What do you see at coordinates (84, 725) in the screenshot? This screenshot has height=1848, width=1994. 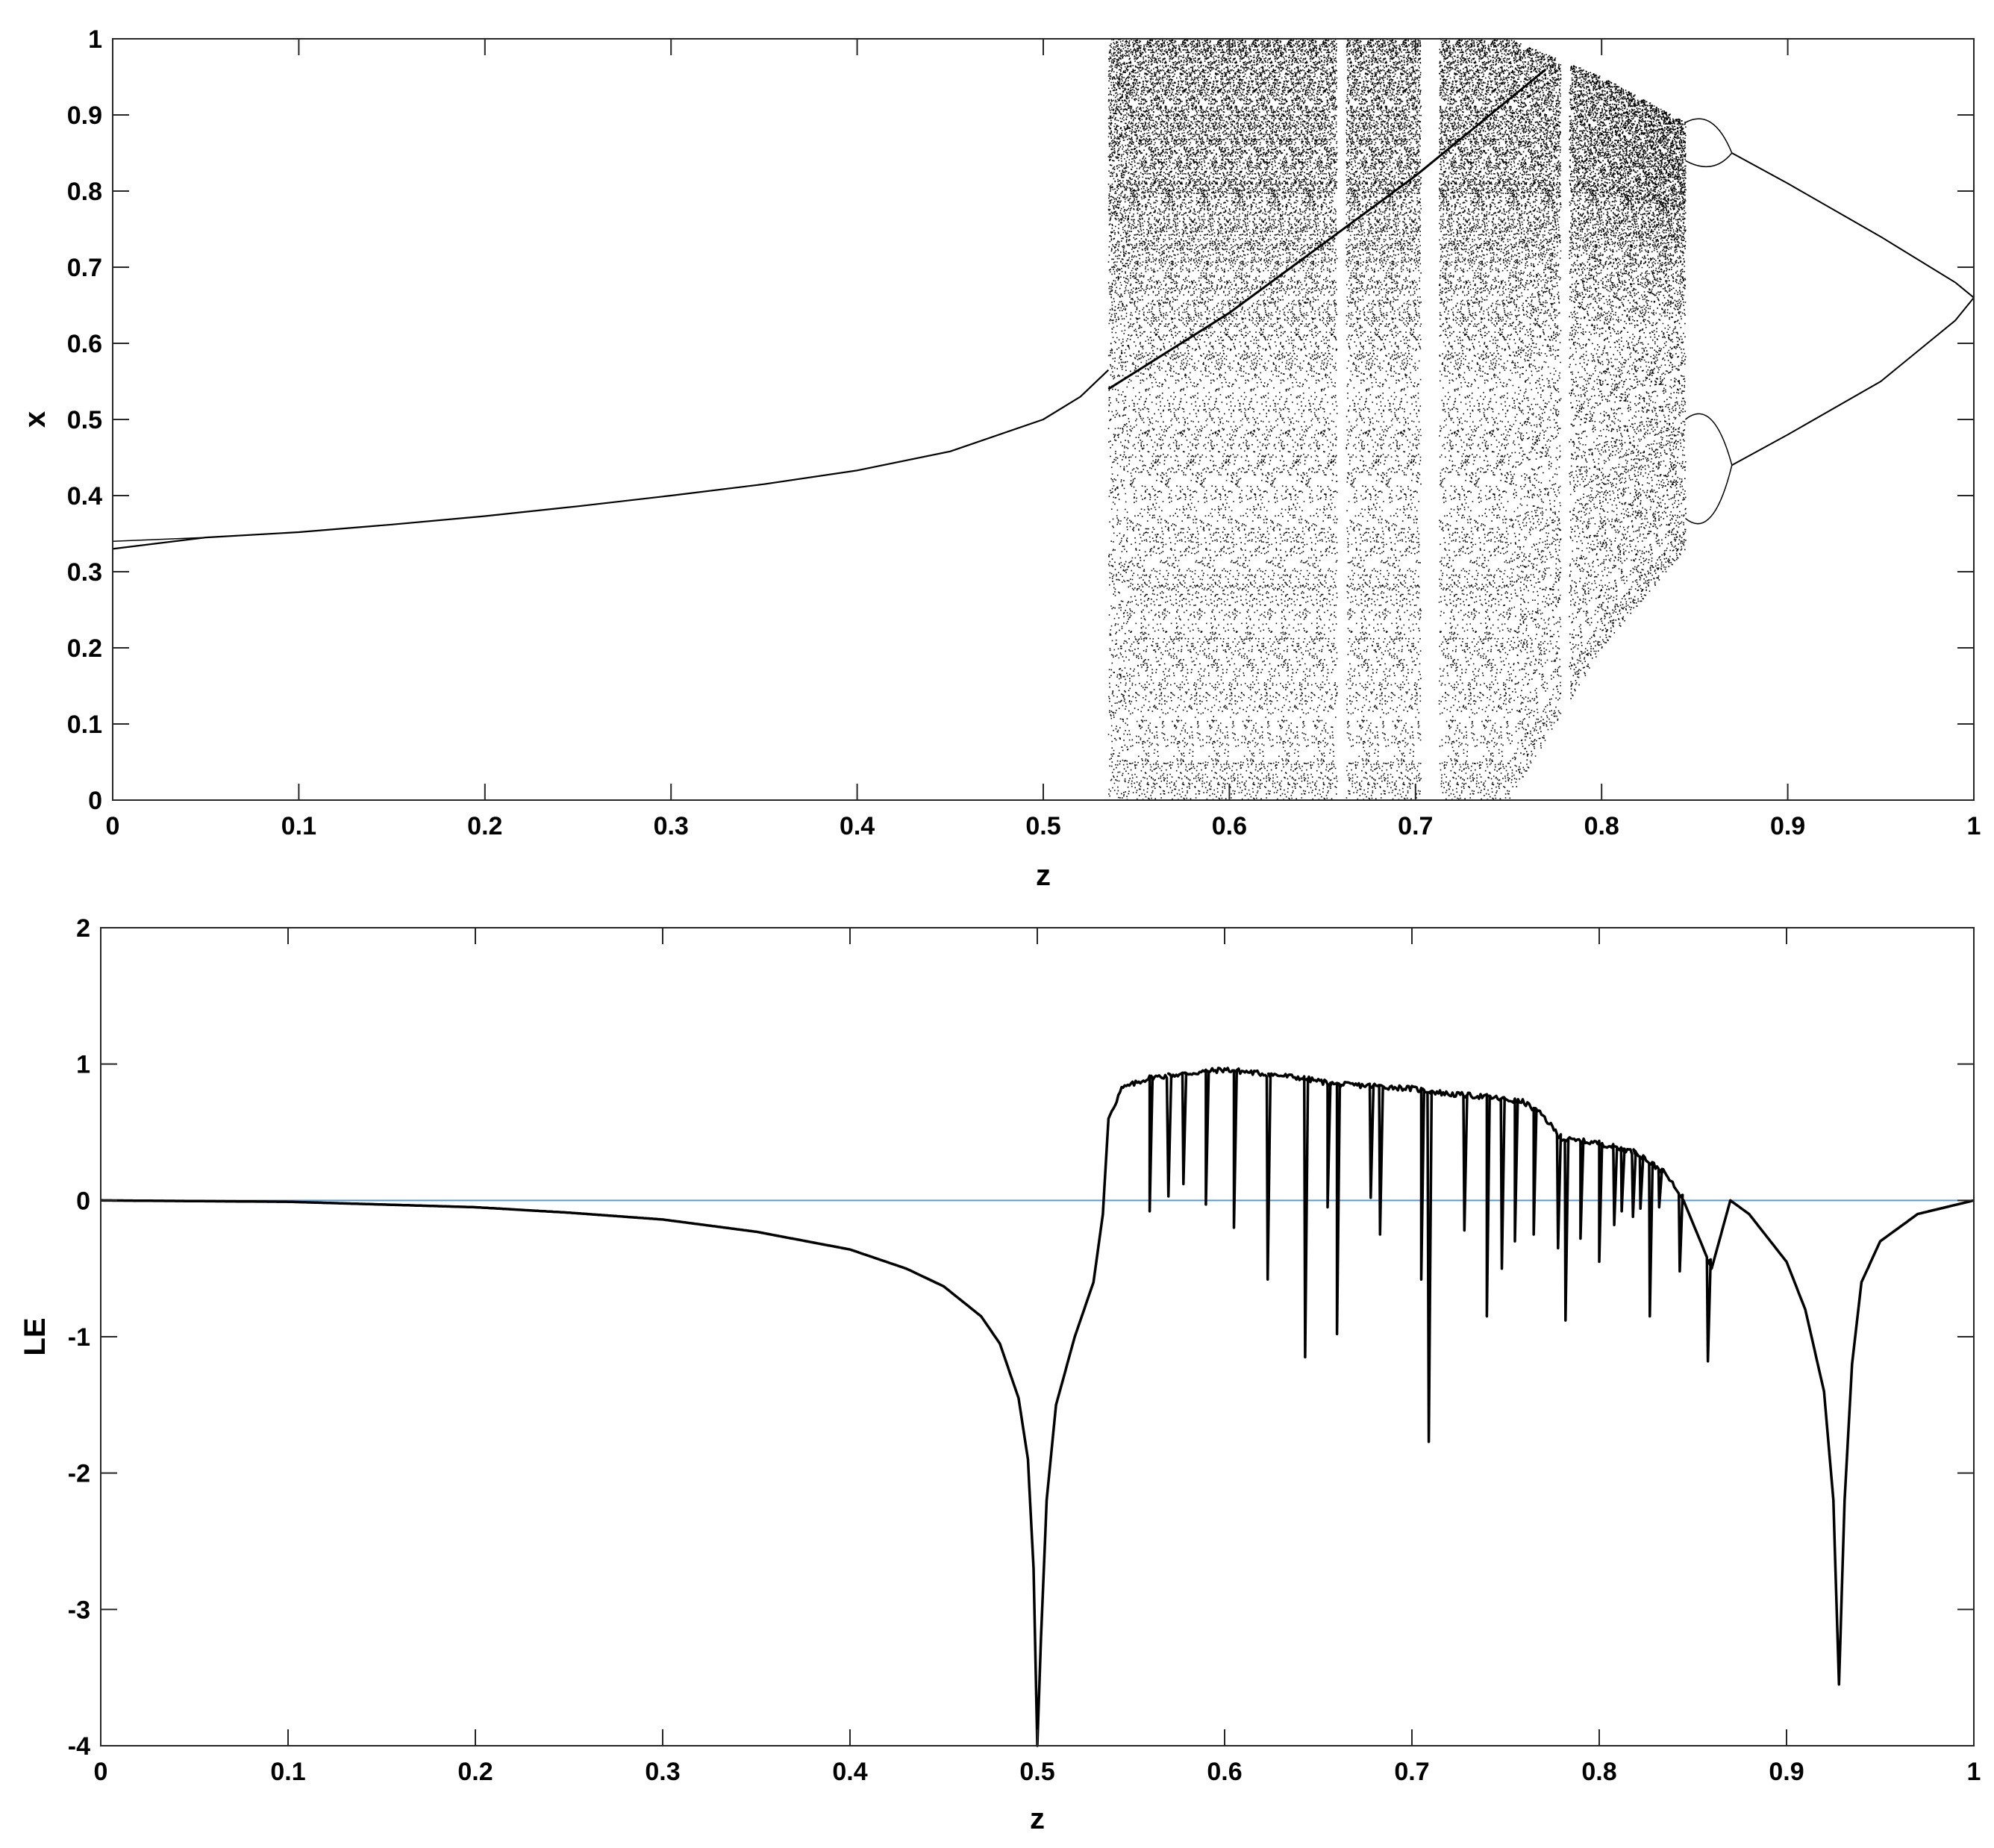 I see `bifurcation-y-tick-label: 0.1` at bounding box center [84, 725].